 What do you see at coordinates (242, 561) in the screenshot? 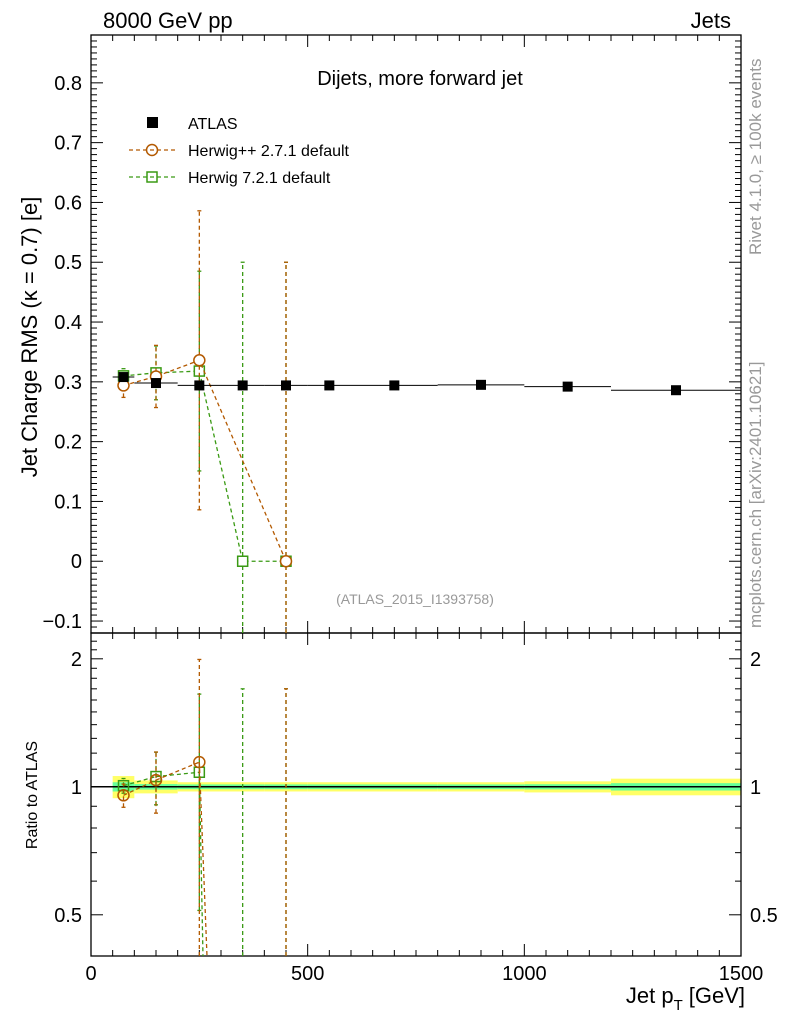
I see `herwig7-point` at bounding box center [242, 561].